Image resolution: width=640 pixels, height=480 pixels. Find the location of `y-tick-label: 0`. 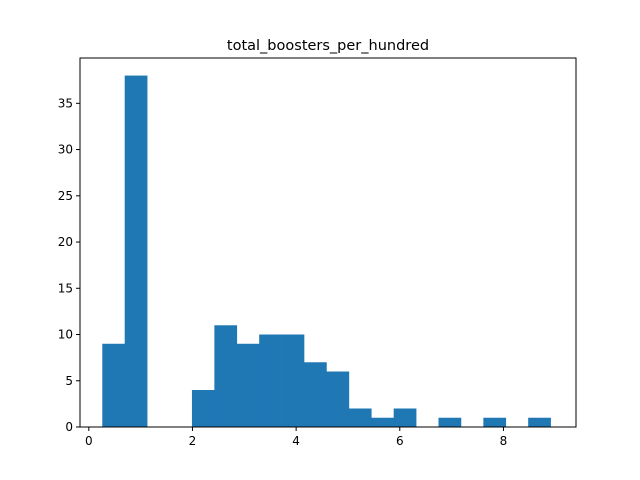

y-tick-label: 0 is located at coordinates (69, 427).